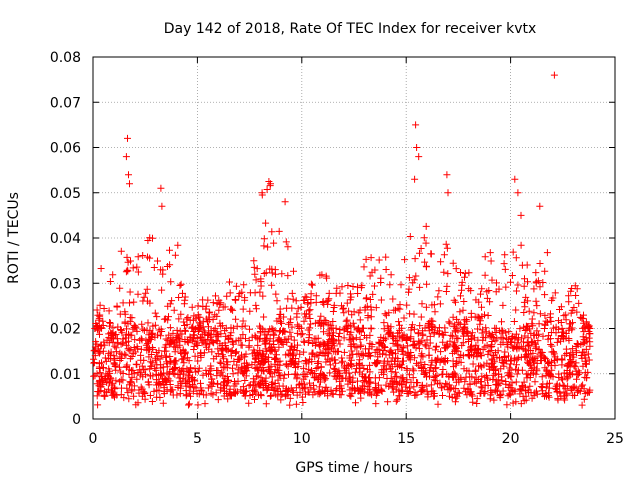  Describe the element at coordinates (65, 149) in the screenshot. I see `y-tick-label: 0.06` at that location.